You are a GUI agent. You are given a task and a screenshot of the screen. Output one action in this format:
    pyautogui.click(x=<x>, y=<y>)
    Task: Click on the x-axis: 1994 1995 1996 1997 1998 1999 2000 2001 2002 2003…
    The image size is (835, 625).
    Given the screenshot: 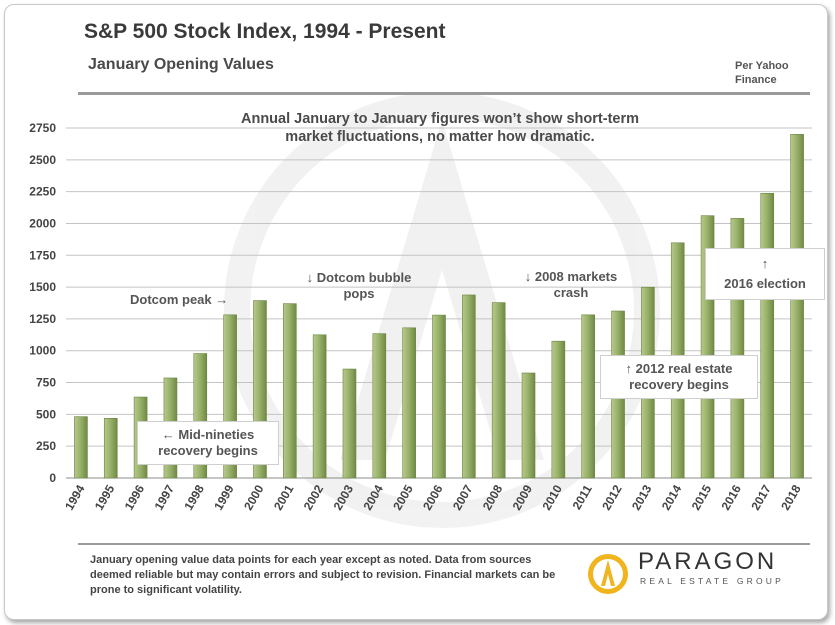 What is the action you would take?
    pyautogui.click(x=433, y=497)
    